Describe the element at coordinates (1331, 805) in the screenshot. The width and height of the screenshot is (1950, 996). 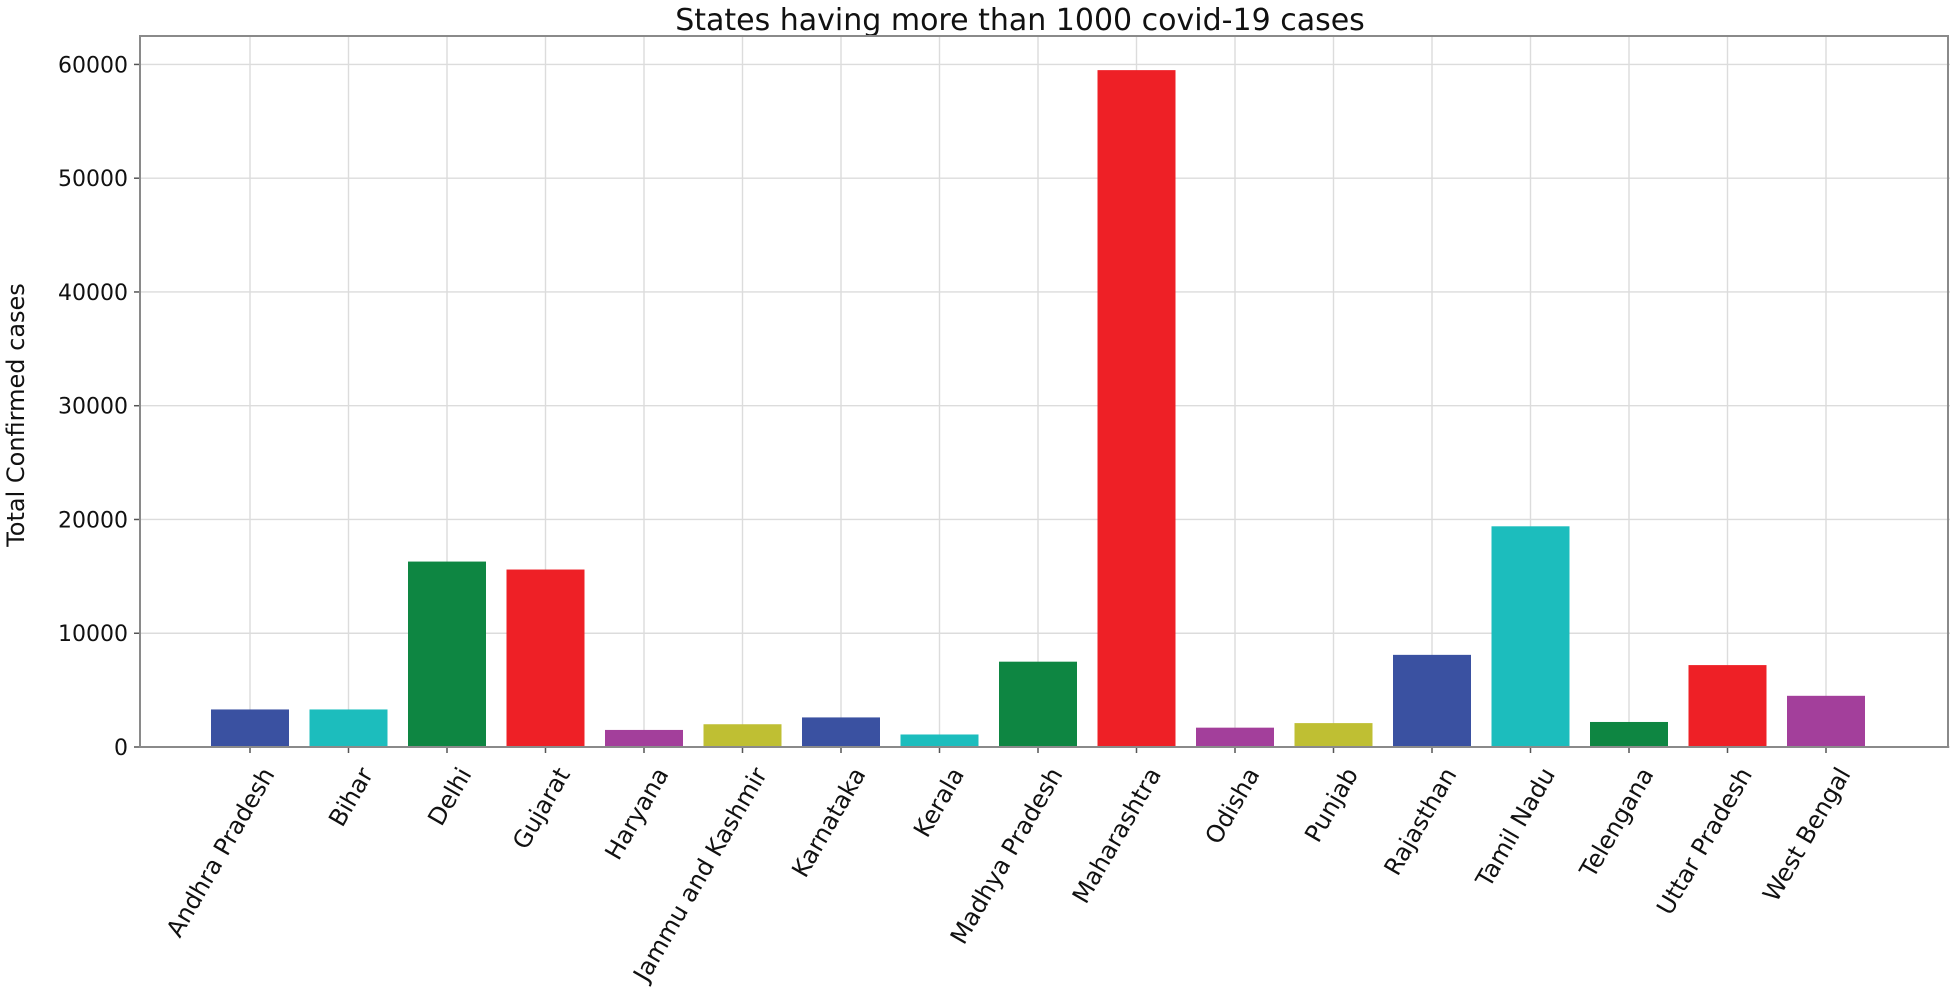
I see `x-tick-label: Punjab` at that location.